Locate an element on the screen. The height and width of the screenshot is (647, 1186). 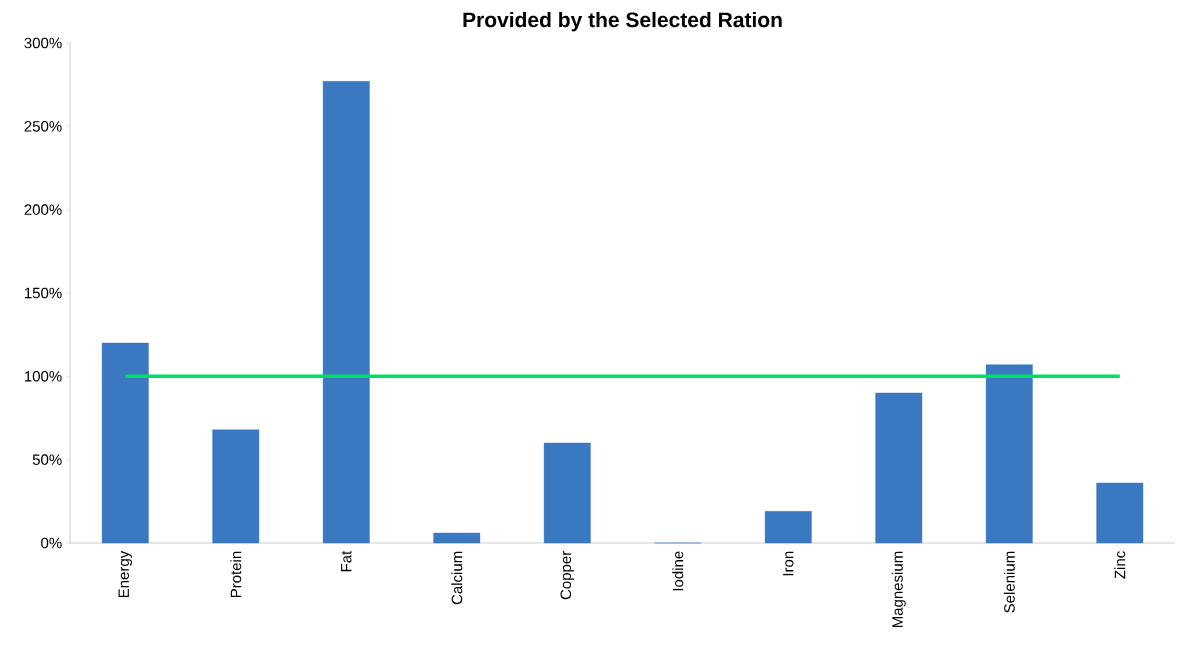
x-tick-label: Energy is located at coordinates (125, 574).